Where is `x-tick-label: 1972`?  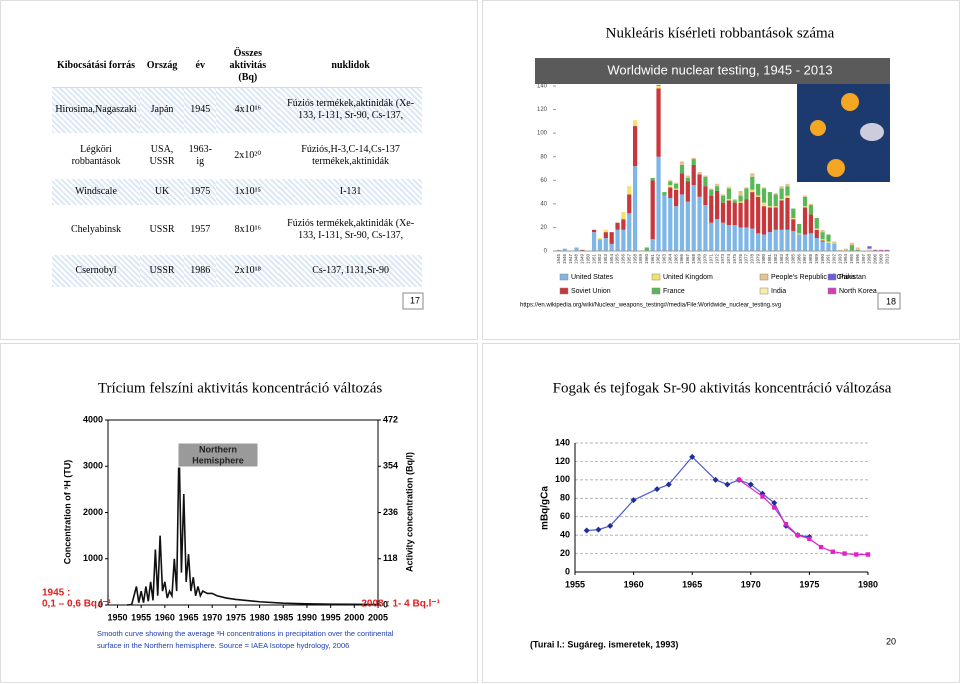 x-tick-label: 1972 is located at coordinates (716, 259).